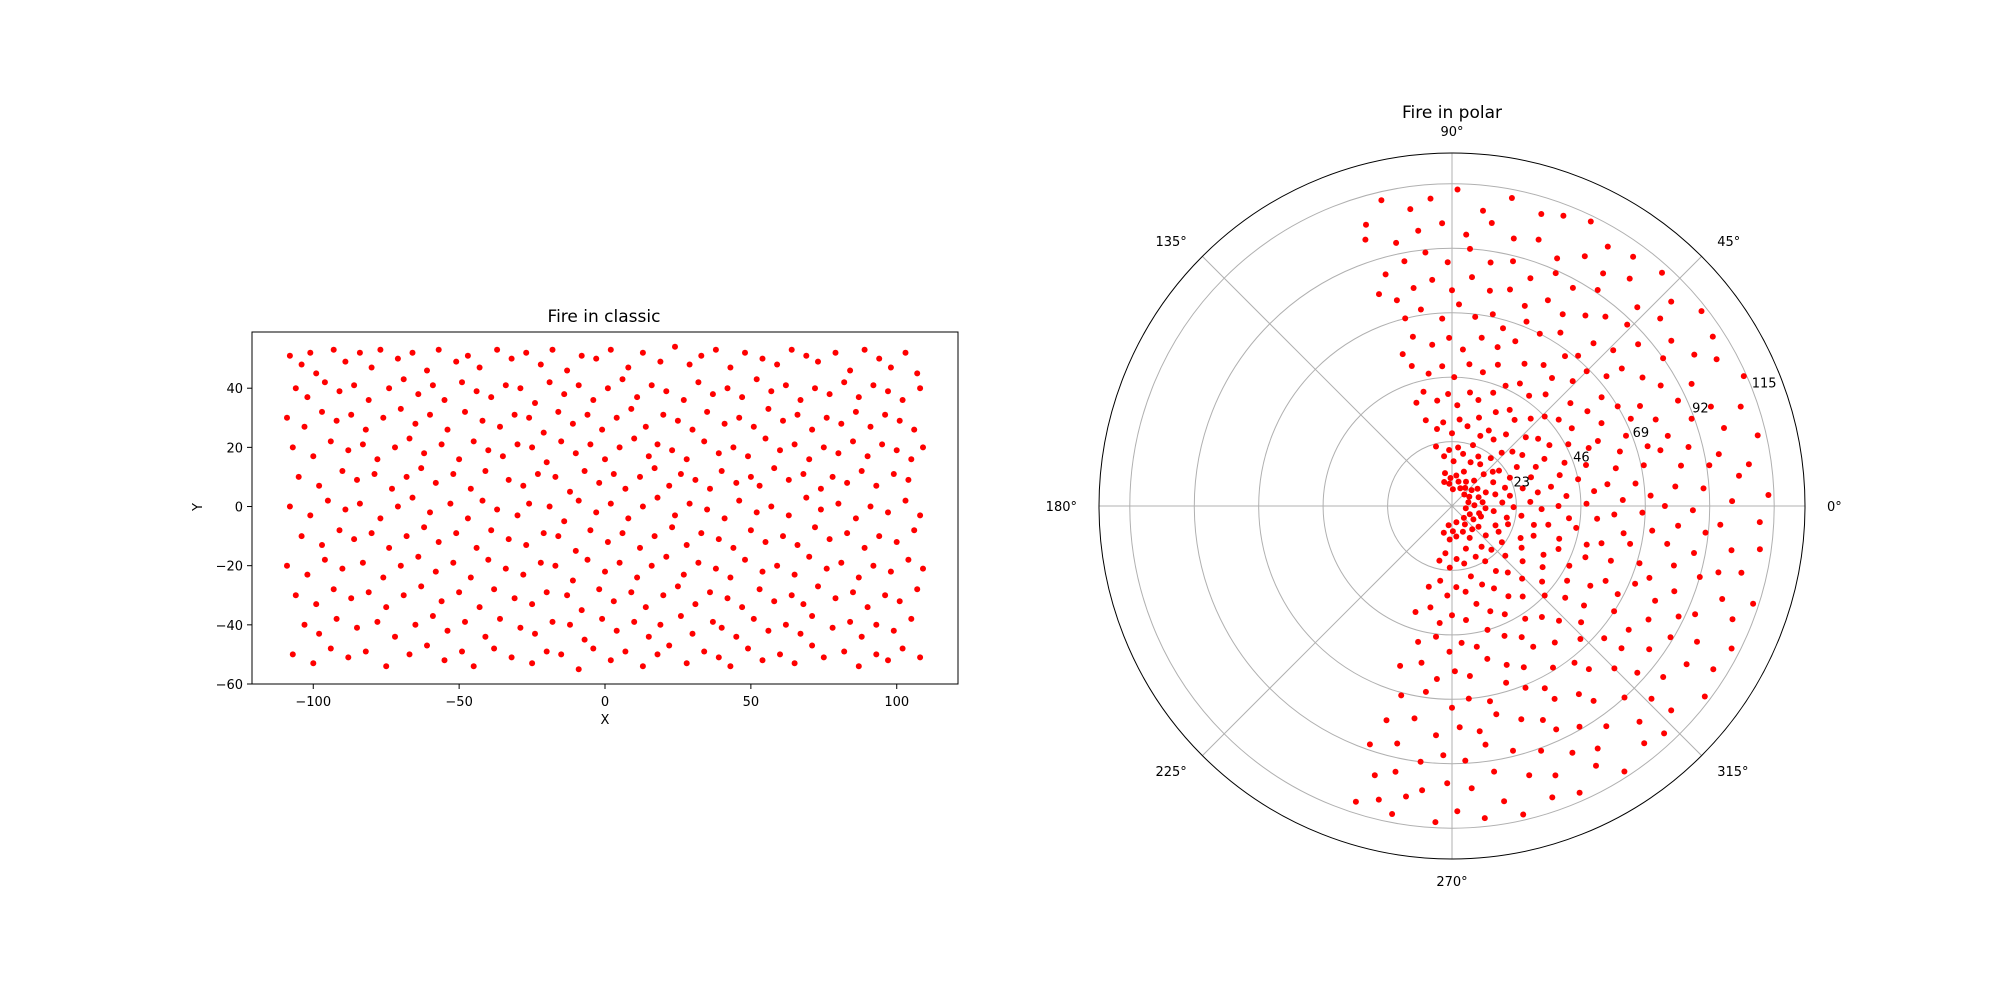 The image size is (2000, 1000). What do you see at coordinates (605, 702) in the screenshot?
I see `classic-x-tick-label: 0` at bounding box center [605, 702].